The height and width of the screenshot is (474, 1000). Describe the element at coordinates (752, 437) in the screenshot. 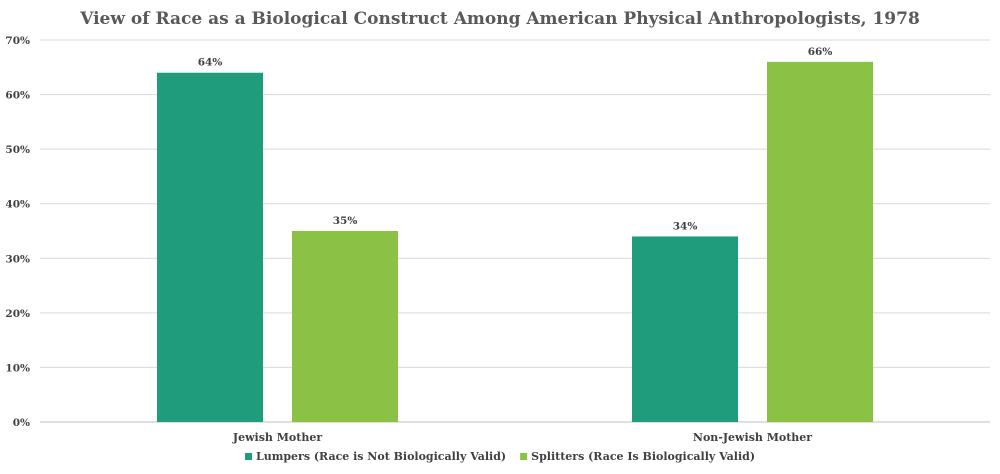

I see `x-category-label: Non-Jewish Mother` at that location.